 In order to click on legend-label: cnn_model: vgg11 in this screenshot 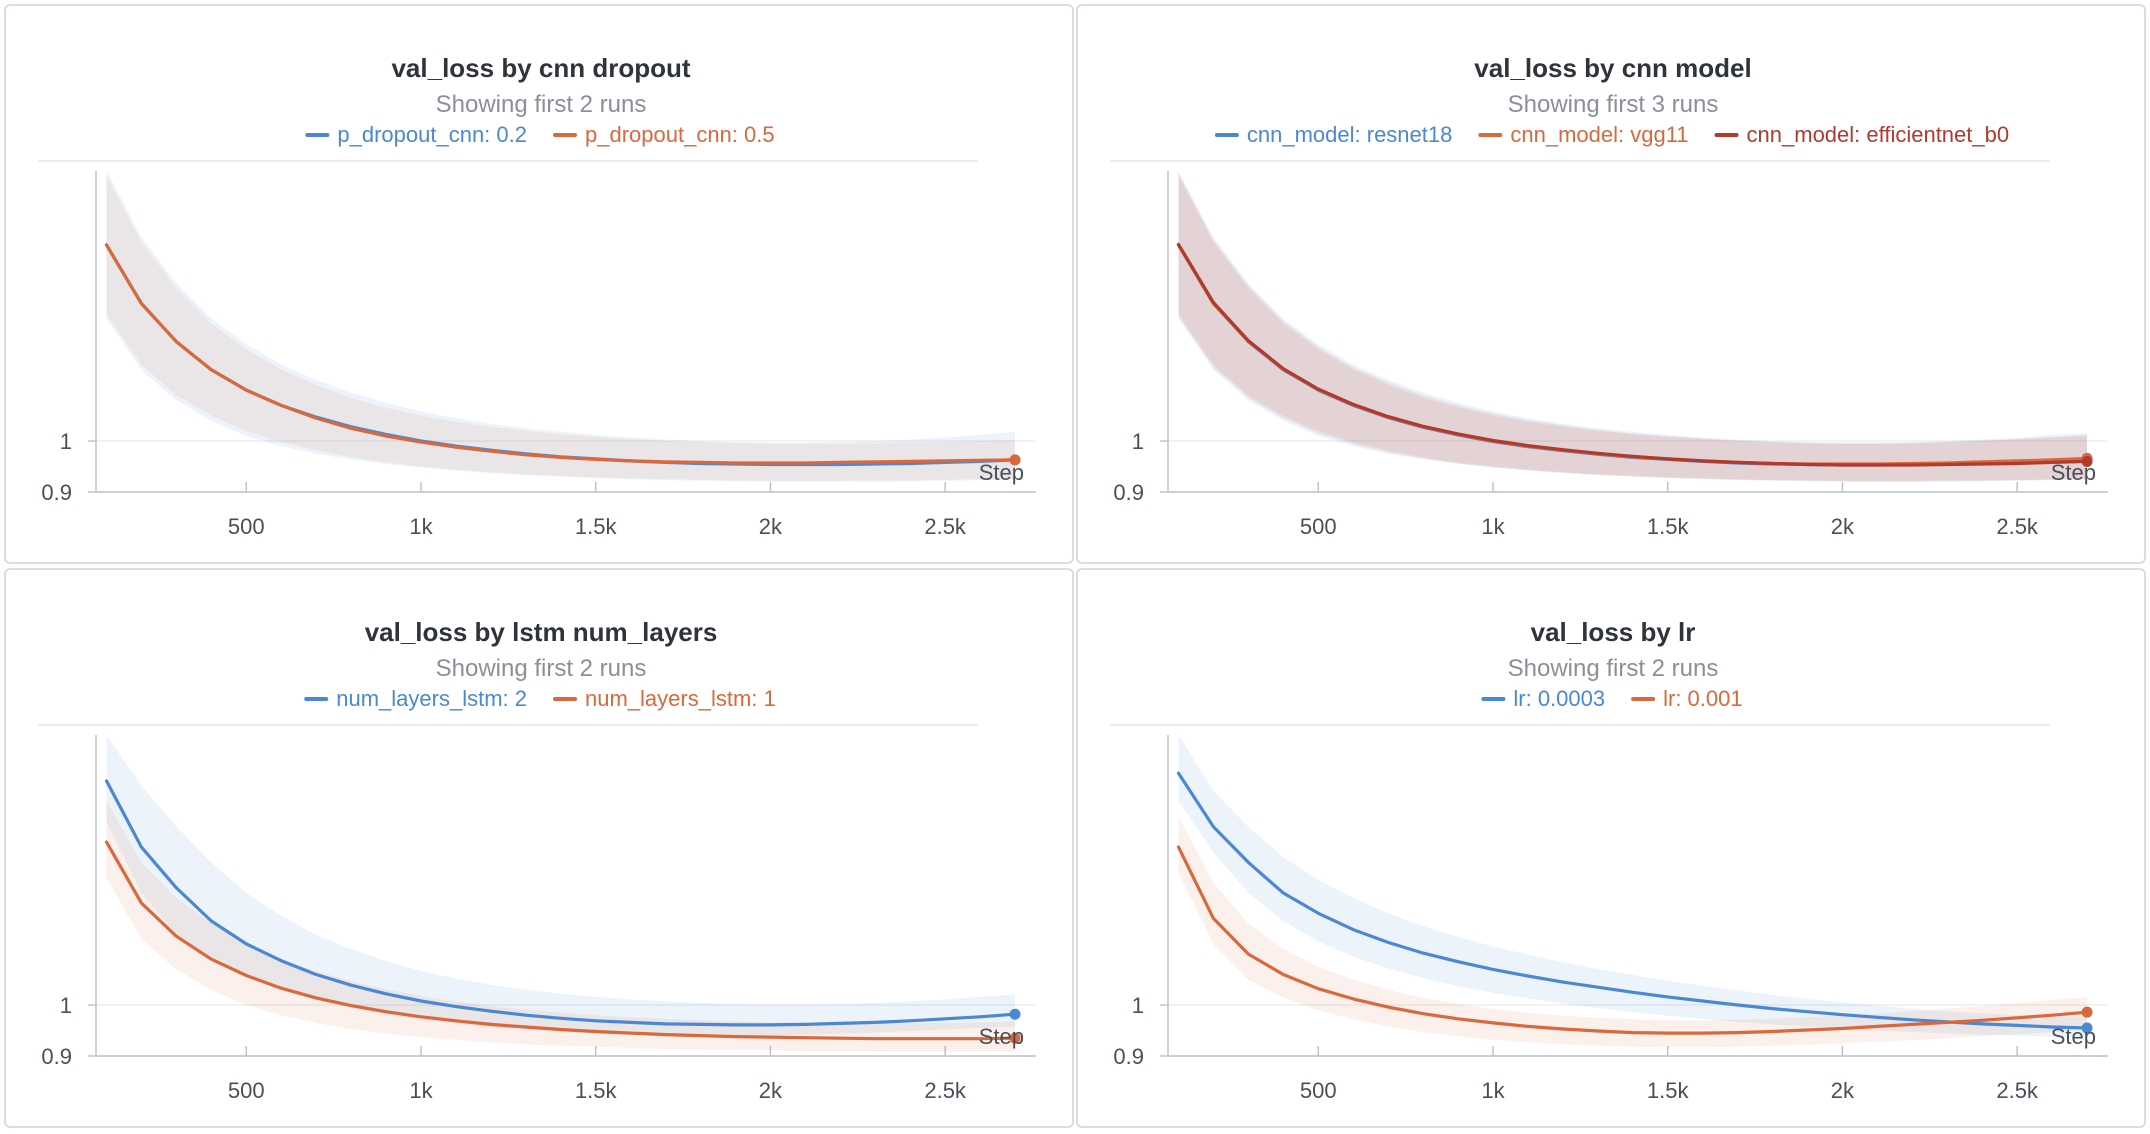, I will do `click(1599, 134)`.